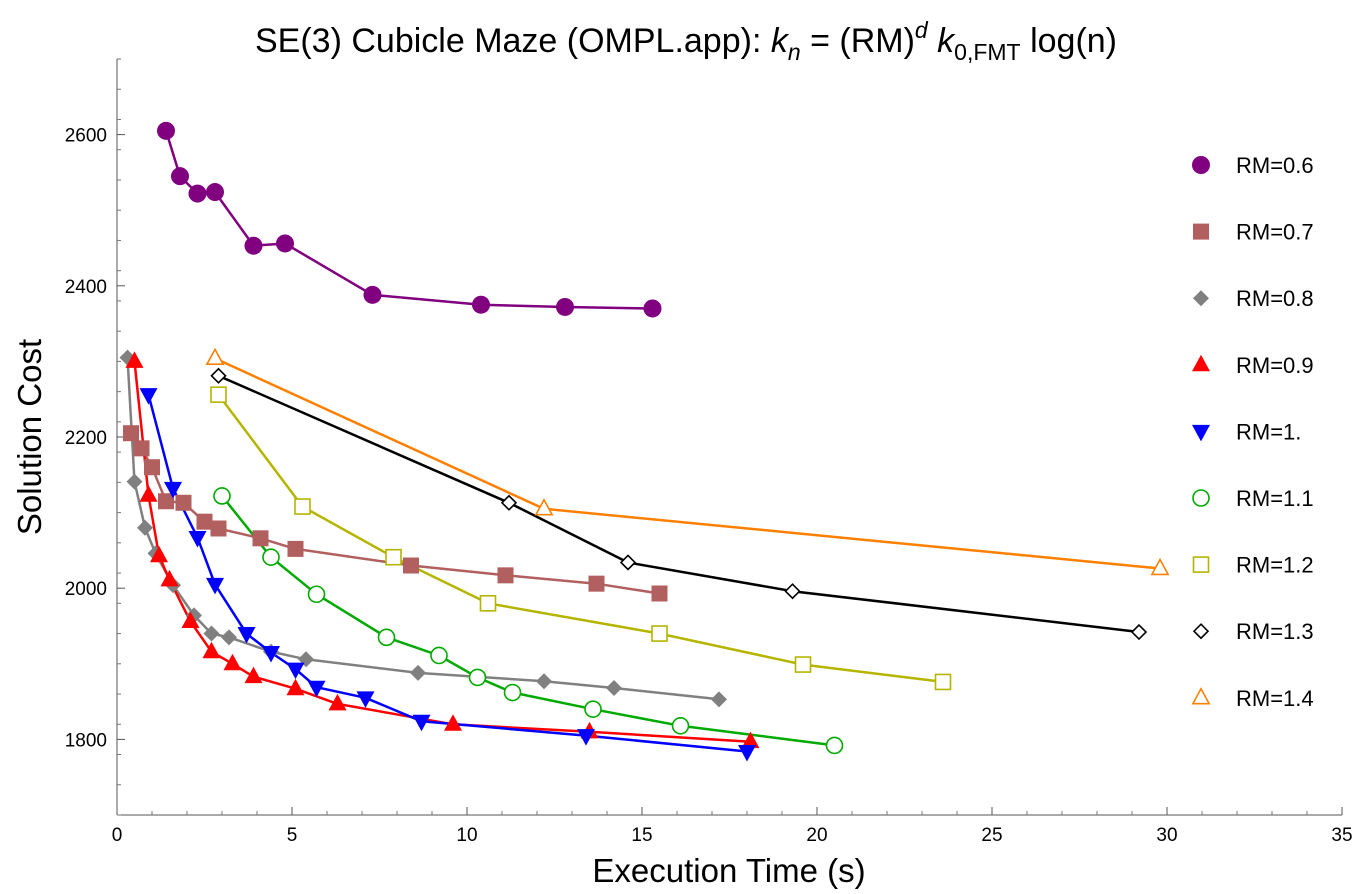 Image resolution: width=1372 pixels, height=894 pixels. Describe the element at coordinates (1275, 298) in the screenshot. I see `legend-label: RM=0.8` at that location.